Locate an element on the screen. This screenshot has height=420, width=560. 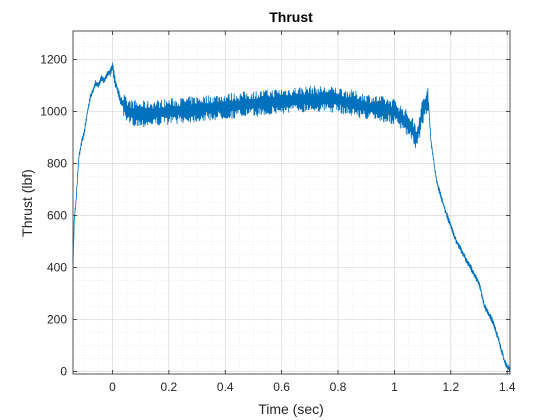
x-tick-label: 1.4 is located at coordinates (507, 387).